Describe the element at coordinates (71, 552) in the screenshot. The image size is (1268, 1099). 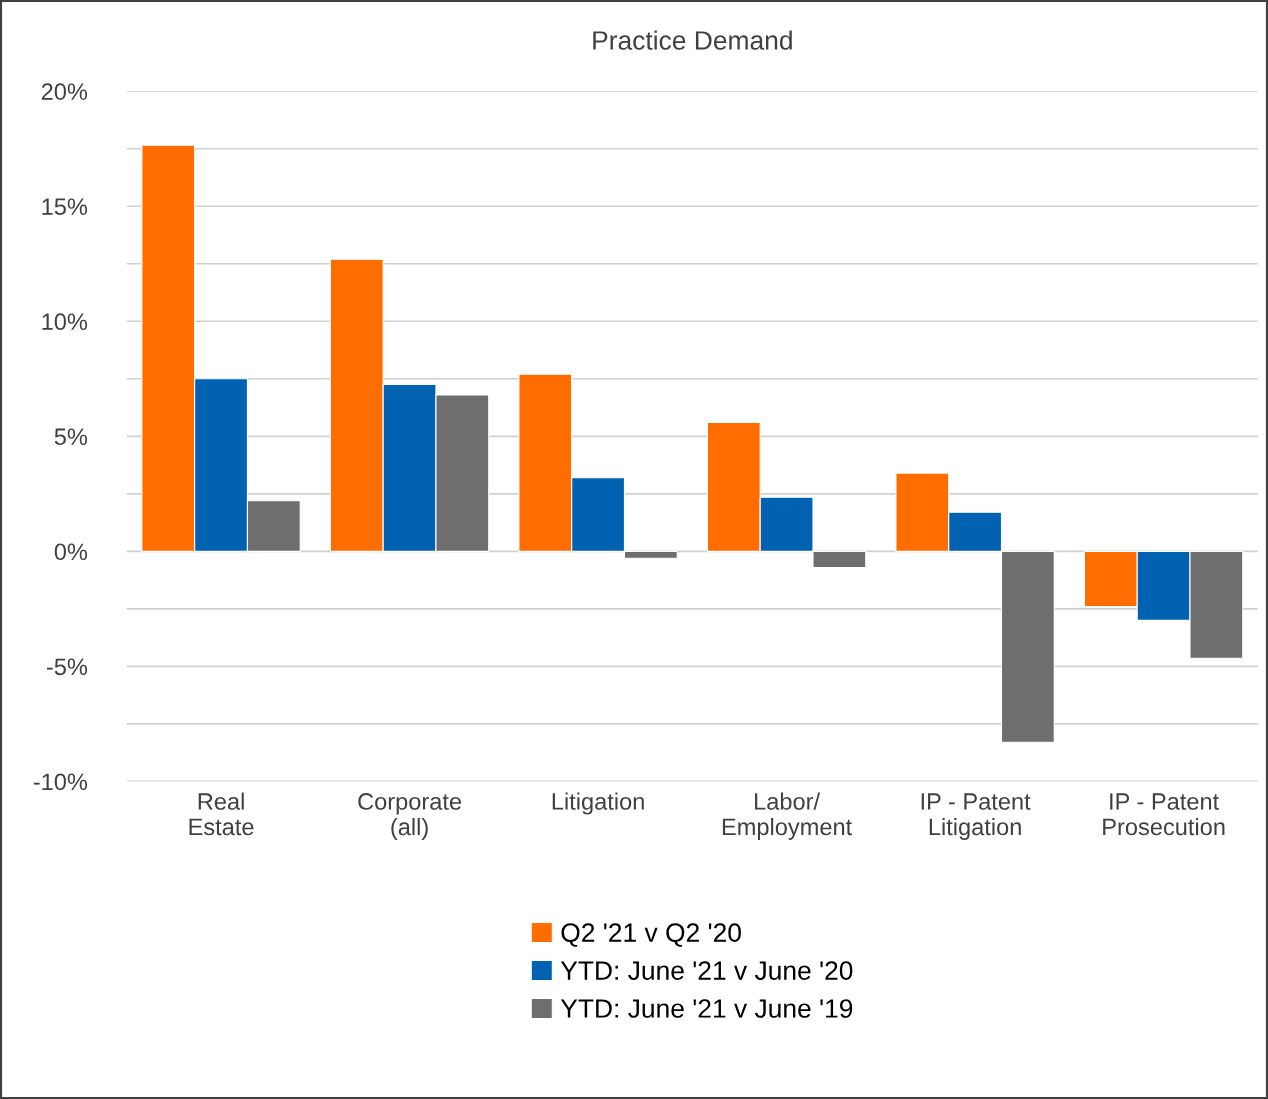
I see `y-tick-label: 0%` at that location.